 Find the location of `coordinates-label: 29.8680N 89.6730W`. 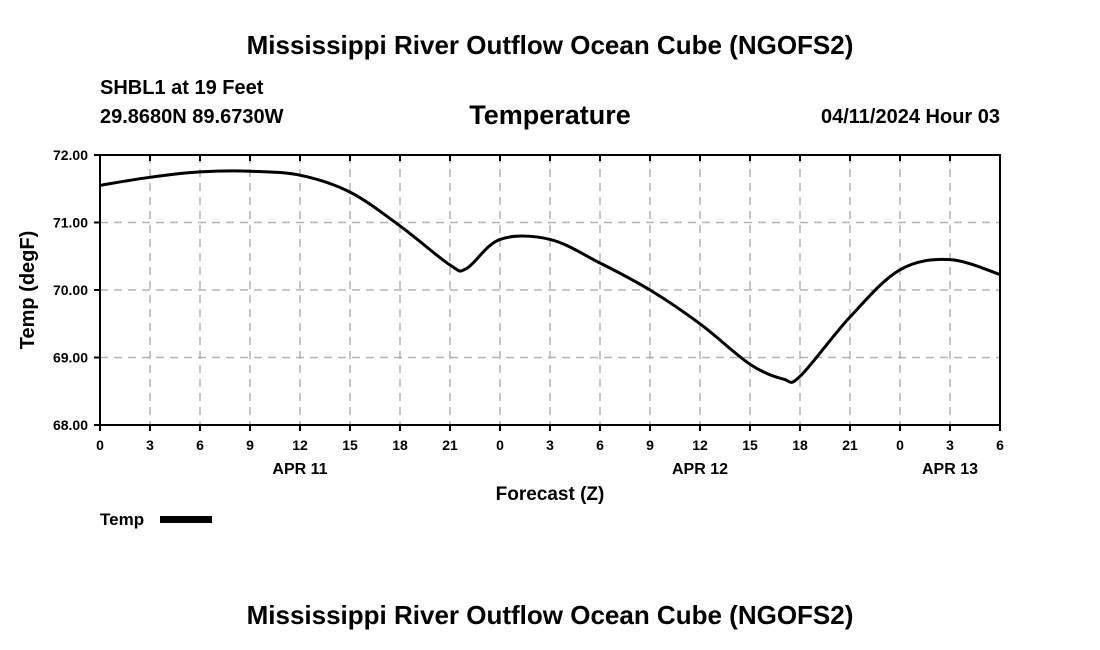

coordinates-label: 29.8680N 89.6730W is located at coordinates (192, 117).